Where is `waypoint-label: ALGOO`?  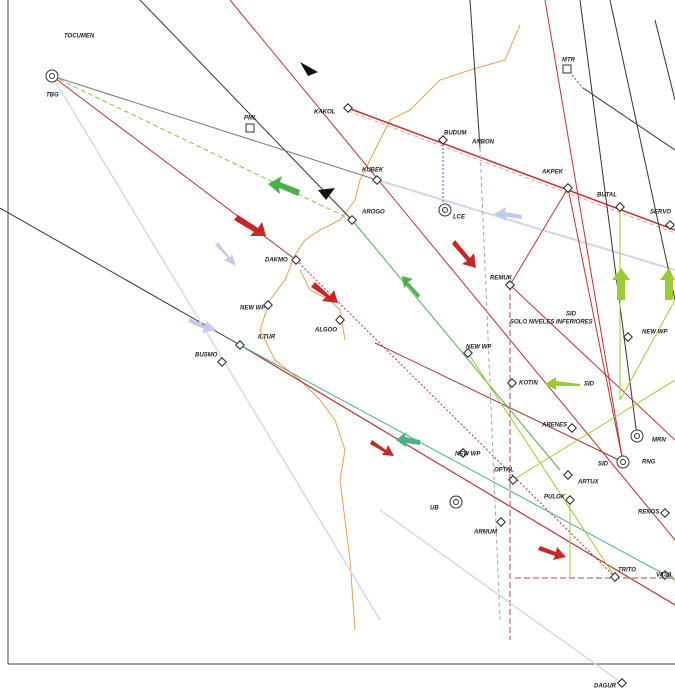
waypoint-label: ALGOO is located at coordinates (325, 331).